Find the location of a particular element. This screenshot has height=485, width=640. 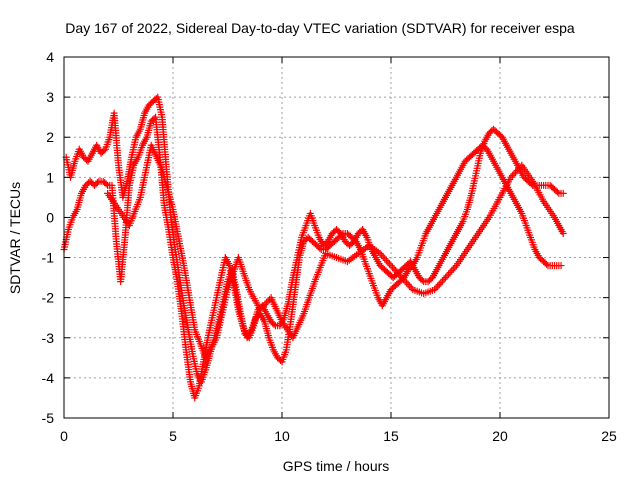

x-tick-label: 0 is located at coordinates (64, 436).